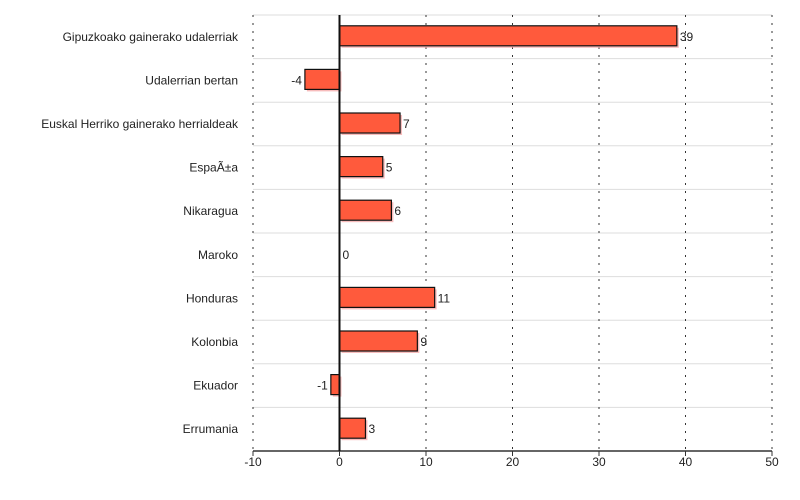 This screenshot has height=500, width=800. What do you see at coordinates (687, 37) in the screenshot?
I see `data-label: 39` at bounding box center [687, 37].